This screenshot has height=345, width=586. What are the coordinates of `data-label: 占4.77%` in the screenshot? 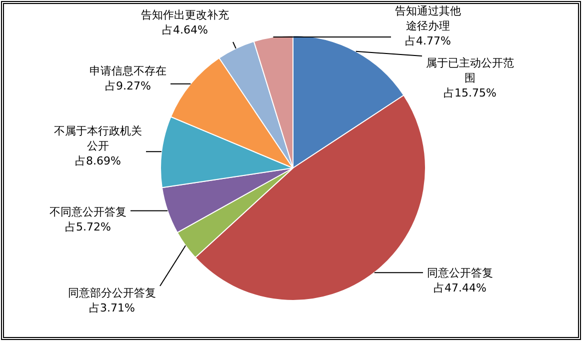 It's located at (428, 41).